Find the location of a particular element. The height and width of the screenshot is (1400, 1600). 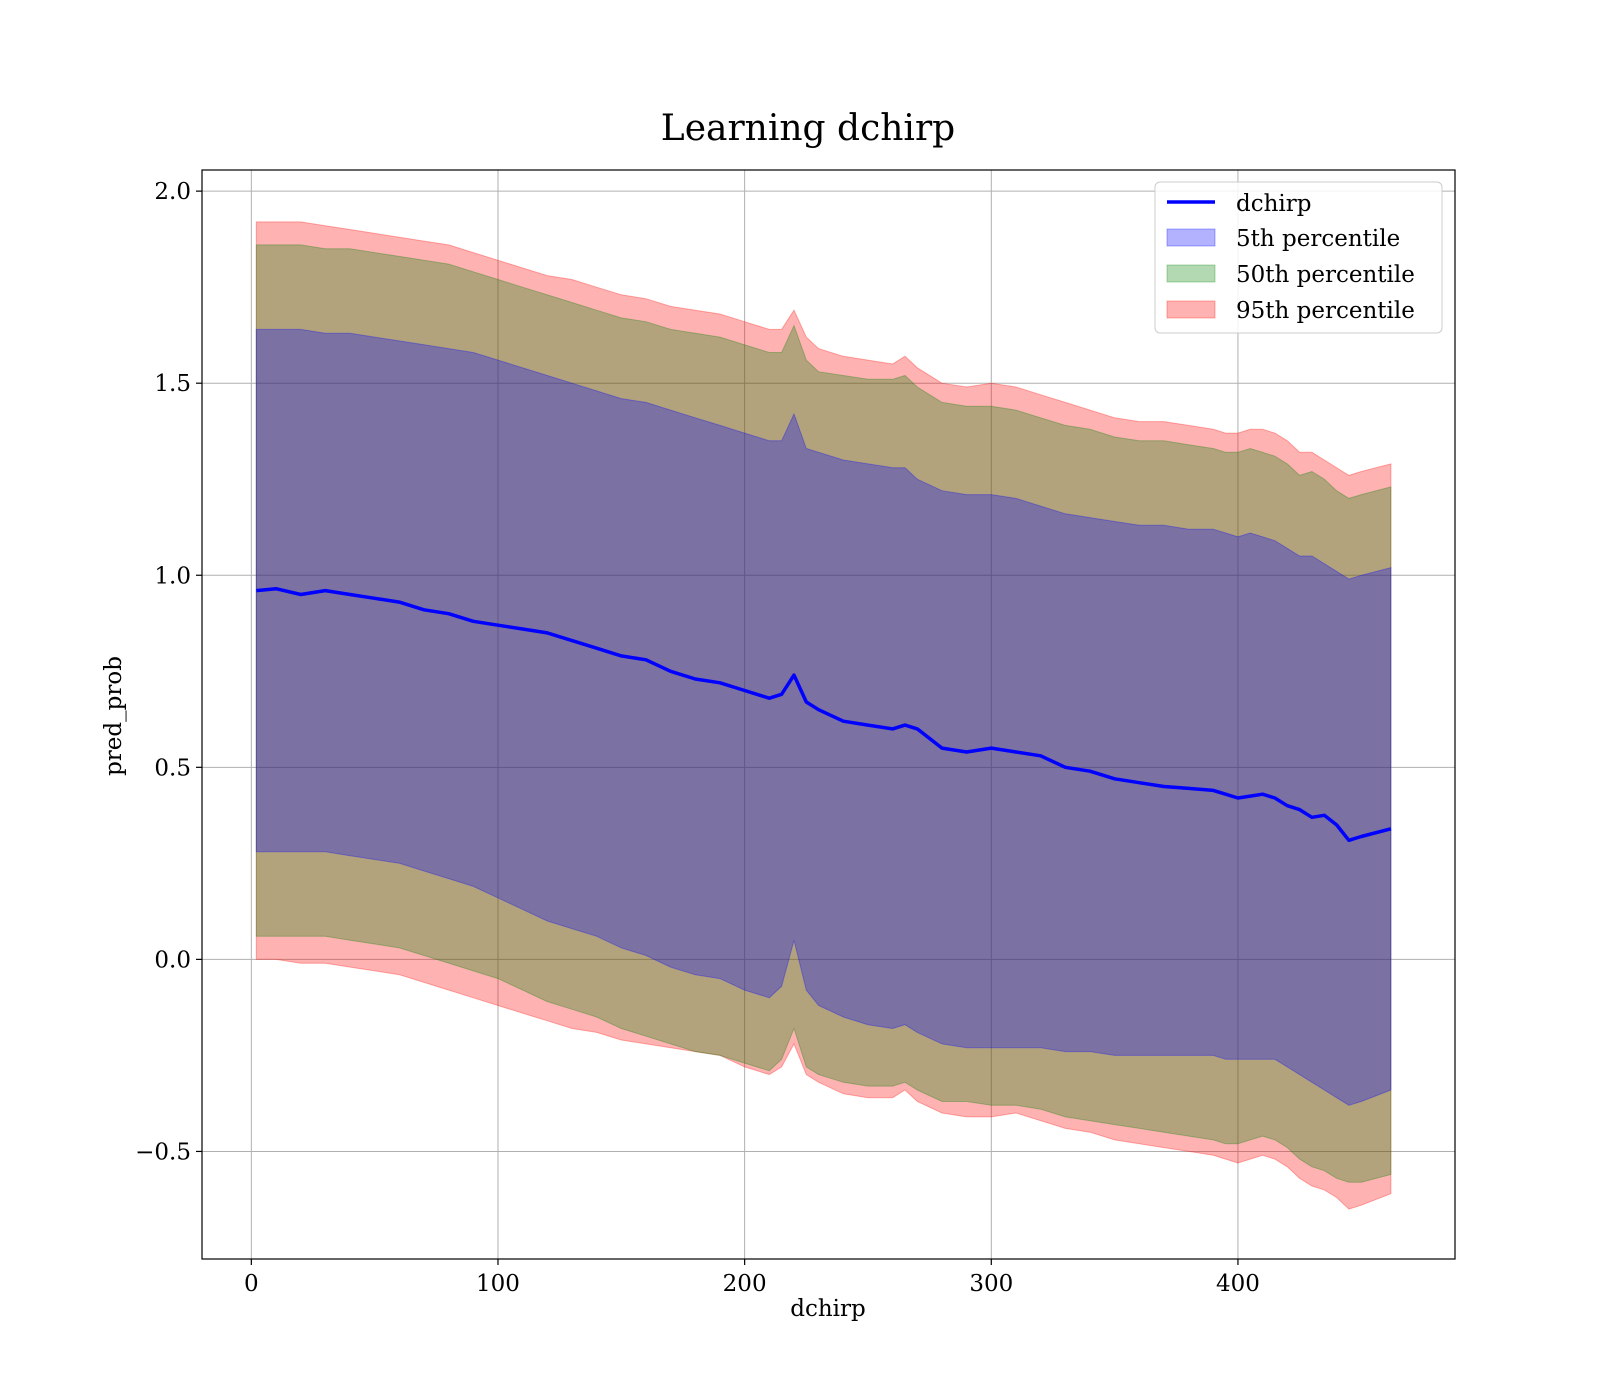

legend-swatch-p95 is located at coordinates (1191, 309).